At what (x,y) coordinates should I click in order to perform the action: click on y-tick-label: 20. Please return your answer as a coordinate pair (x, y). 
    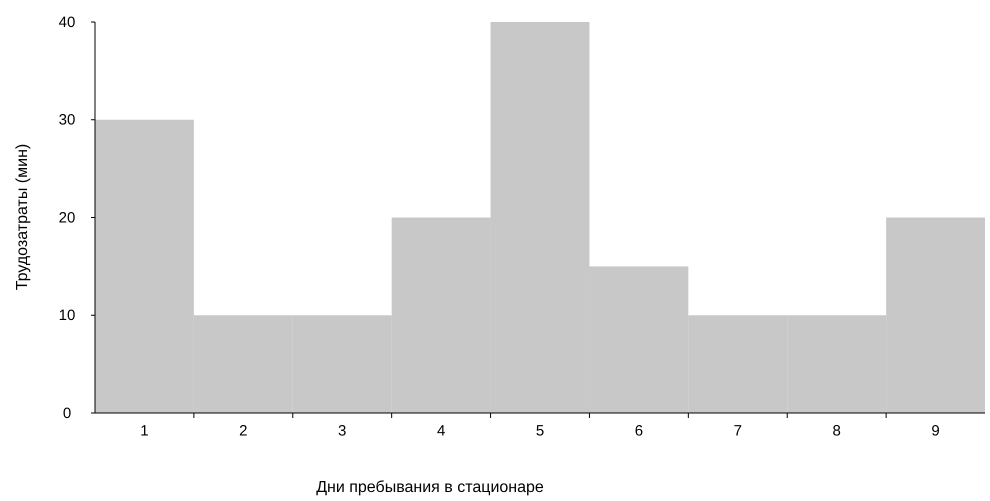
    Looking at the image, I should click on (67, 217).